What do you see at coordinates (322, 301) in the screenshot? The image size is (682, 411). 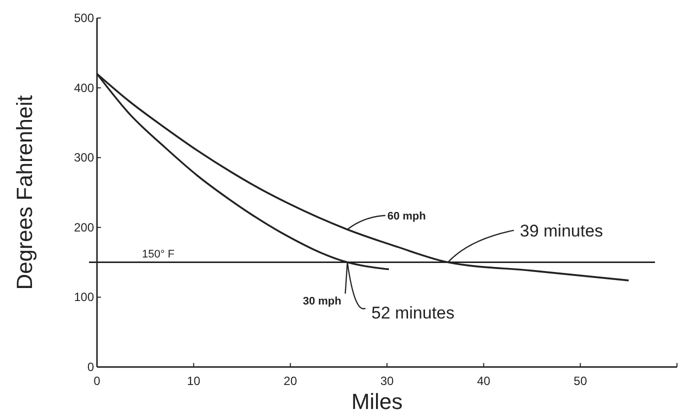 I see `text: 30 mph` at bounding box center [322, 301].